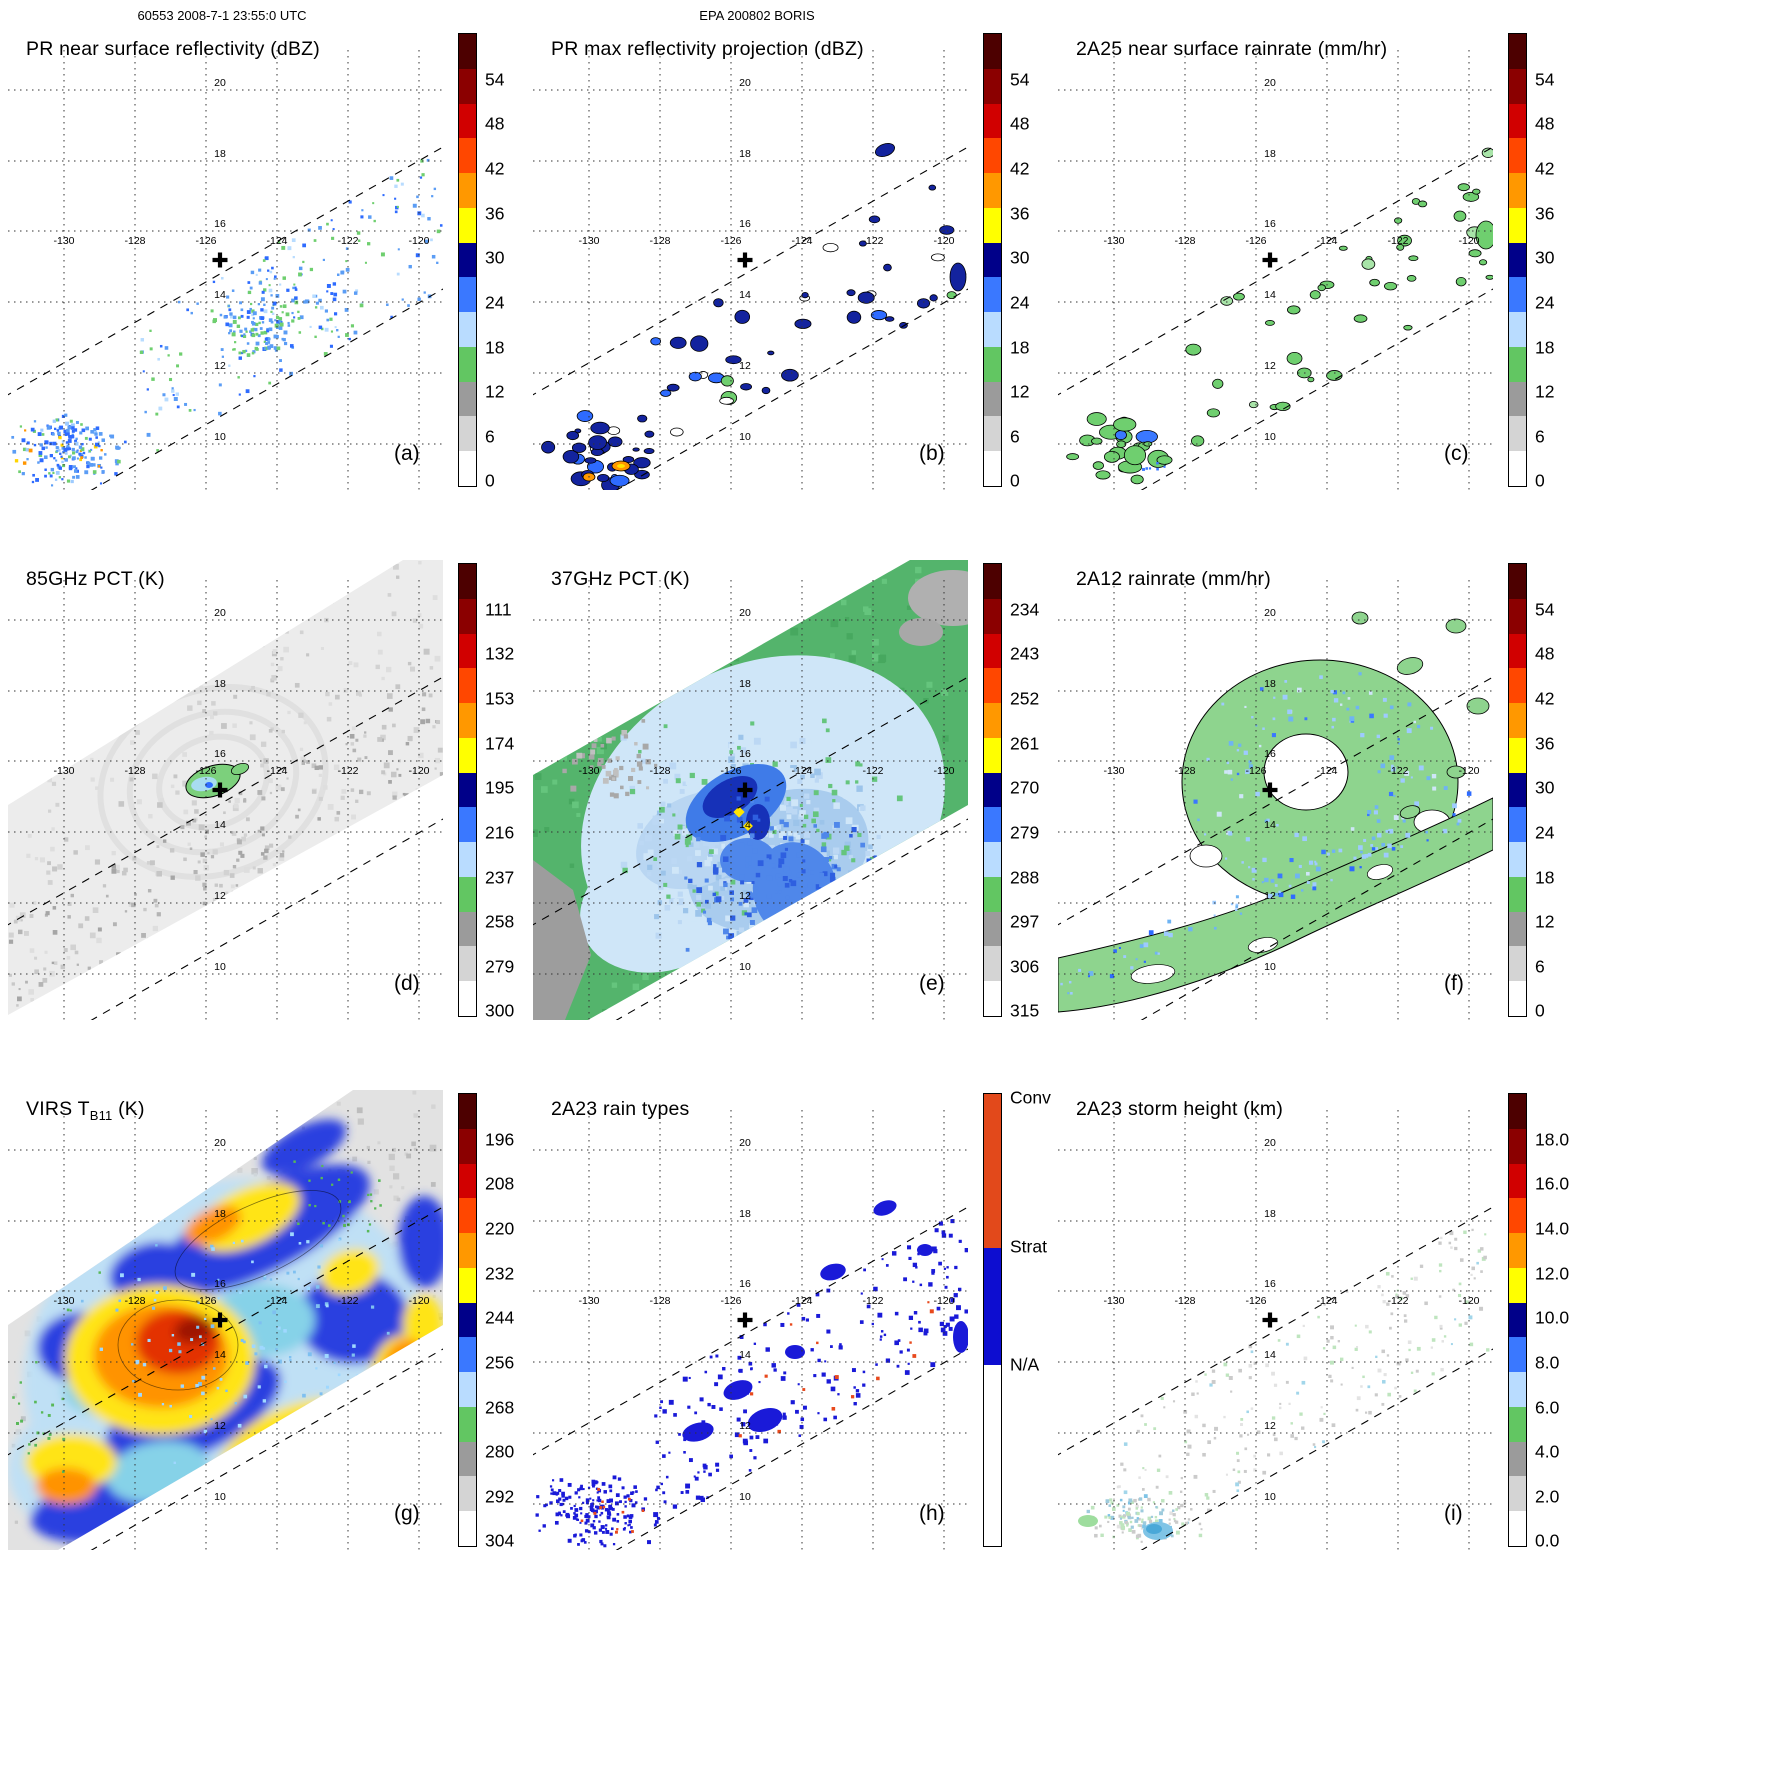 The height and width of the screenshot is (1771, 1771). I want to click on colorbar-segment-na, so click(992, 1455).